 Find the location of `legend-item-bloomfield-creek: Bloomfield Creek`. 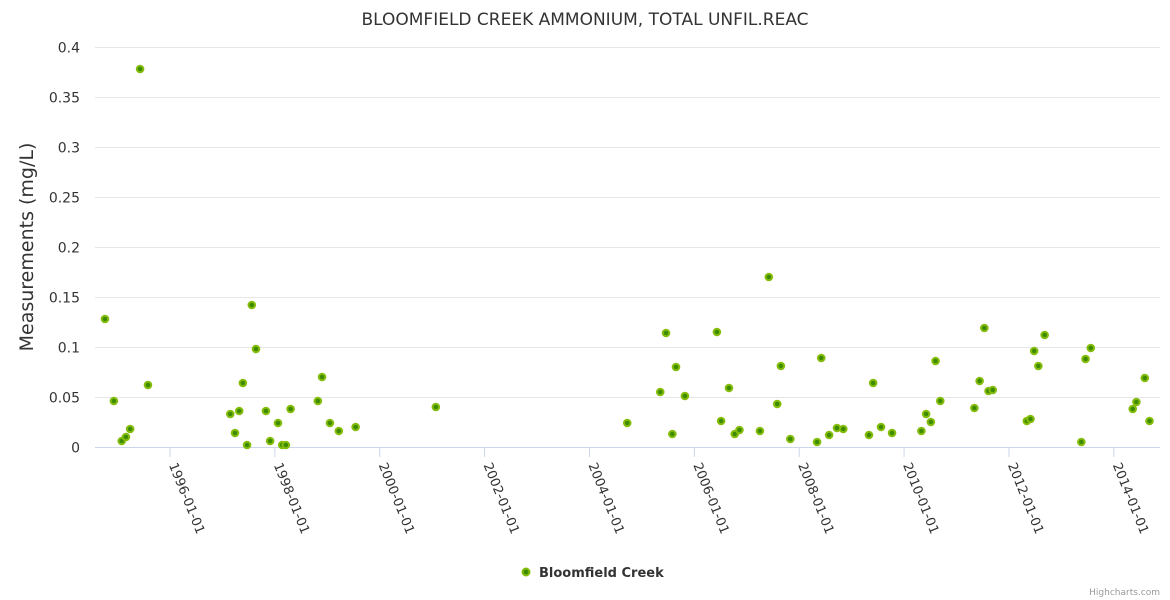

legend-item-bloomfield-creek: Bloomfield Creek is located at coordinates (593, 573).